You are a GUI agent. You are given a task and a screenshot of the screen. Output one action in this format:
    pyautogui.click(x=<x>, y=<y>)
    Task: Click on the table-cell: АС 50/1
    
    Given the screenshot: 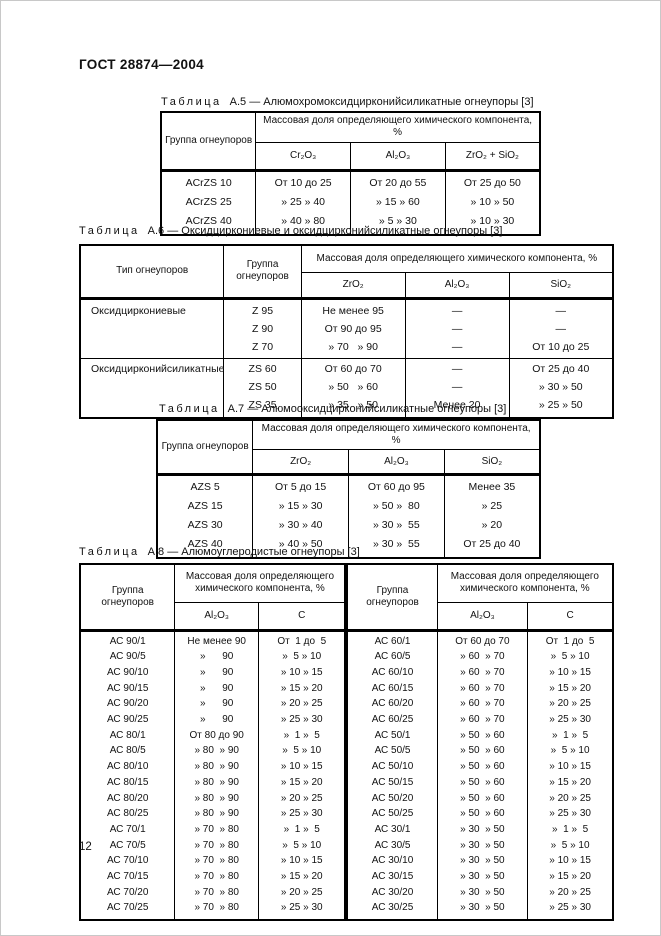 What is the action you would take?
    pyautogui.click(x=391, y=735)
    